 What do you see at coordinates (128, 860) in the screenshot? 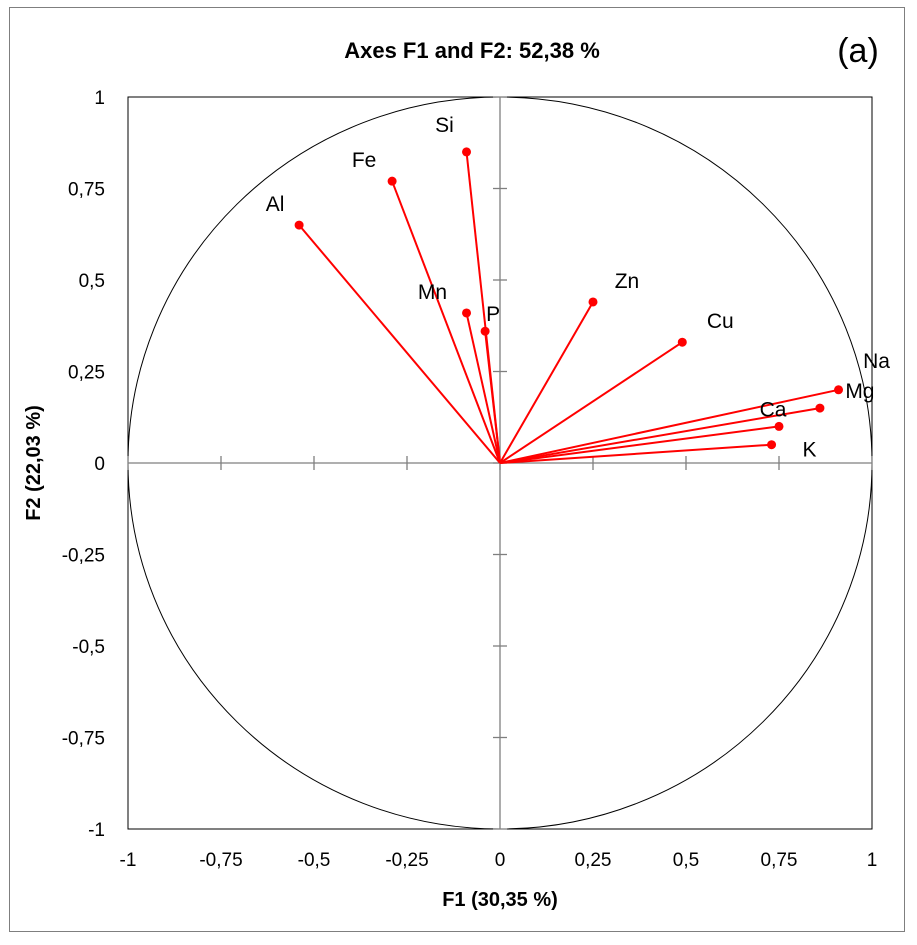
I see `x-tick-label: -1` at bounding box center [128, 860].